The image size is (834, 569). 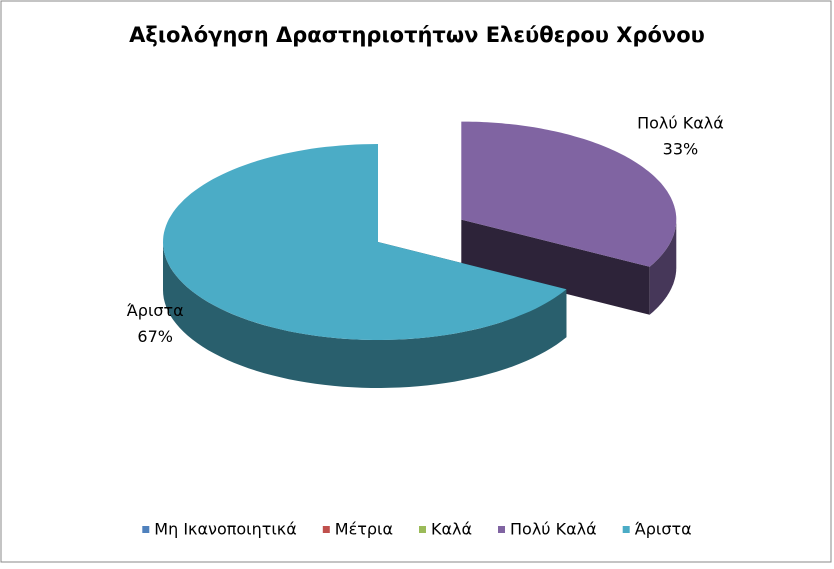 I want to click on legend-item: Άριστα, so click(x=657, y=529).